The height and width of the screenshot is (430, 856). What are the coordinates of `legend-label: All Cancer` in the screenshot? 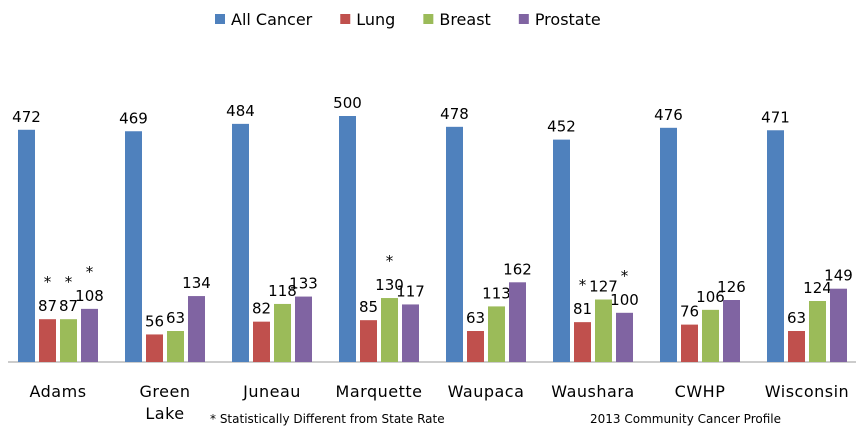 It's located at (272, 19).